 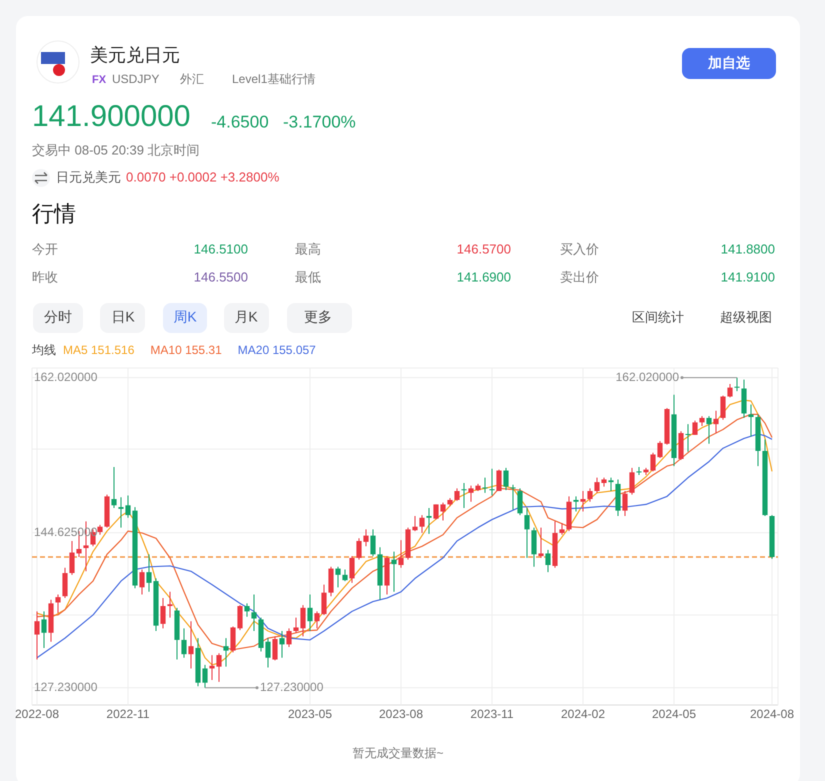 What do you see at coordinates (186, 350) in the screenshot?
I see `text: MA10 155.31` at bounding box center [186, 350].